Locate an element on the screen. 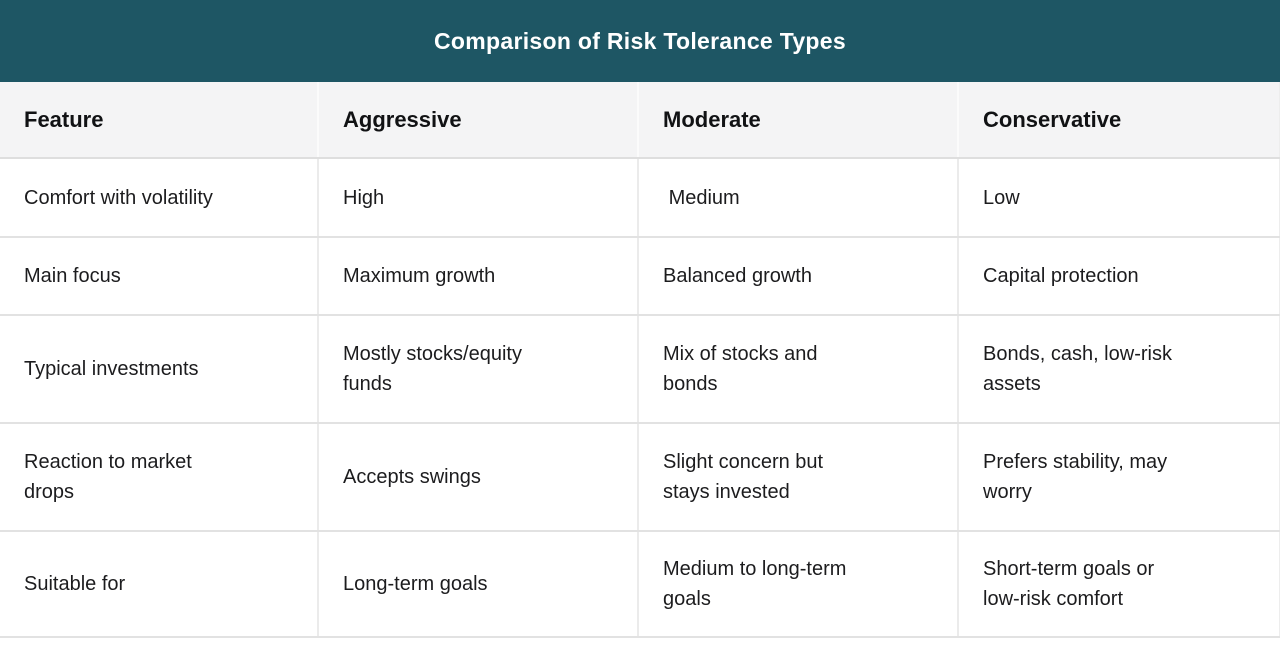 The width and height of the screenshot is (1280, 652). cell-reaction-feature: Reaction to market drops is located at coordinates (159, 477).